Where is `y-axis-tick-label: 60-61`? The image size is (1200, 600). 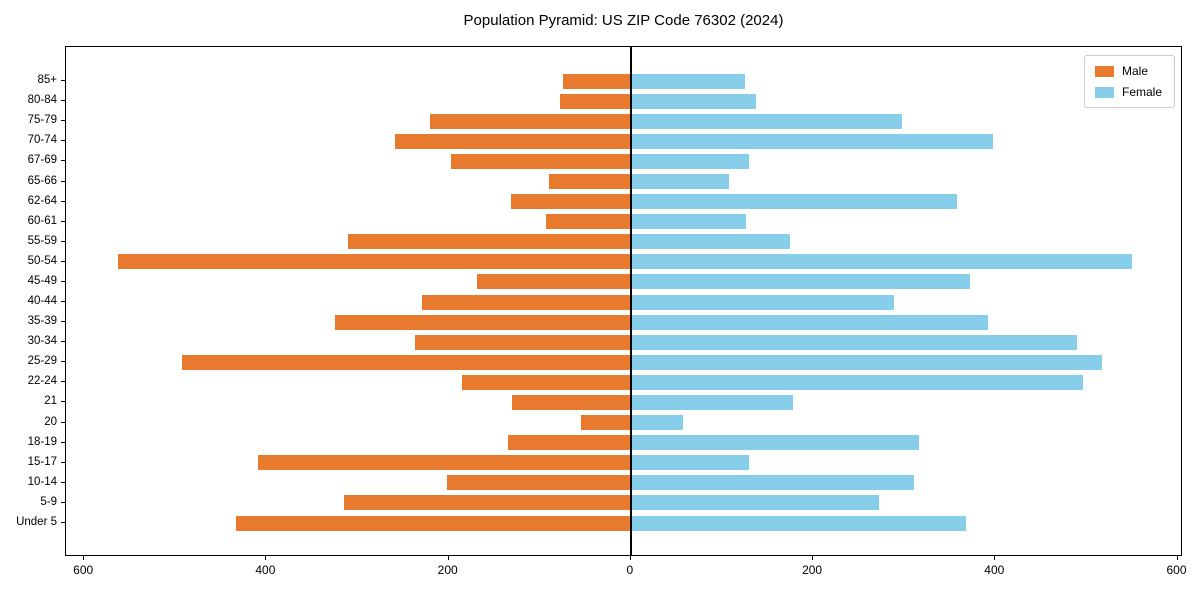 y-axis-tick-label: 60-61 is located at coordinates (42, 220).